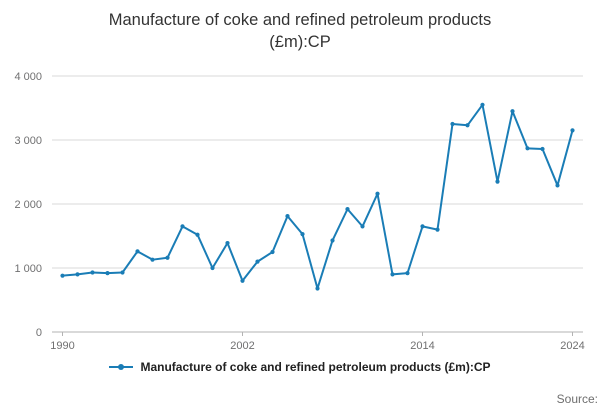  Describe the element at coordinates (39, 333) in the screenshot. I see `svg-text: 0` at that location.